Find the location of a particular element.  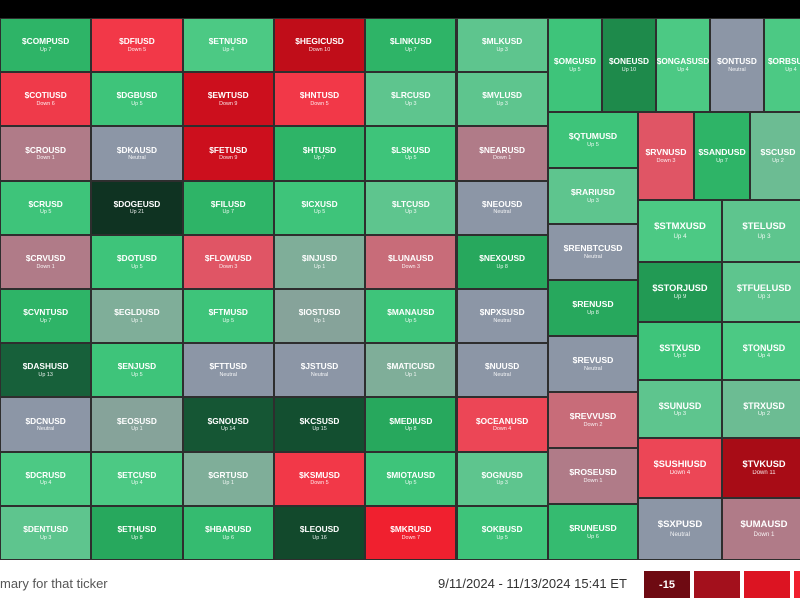

ticker-tile: $ETNUSD Up 4 is located at coordinates (228, 45).